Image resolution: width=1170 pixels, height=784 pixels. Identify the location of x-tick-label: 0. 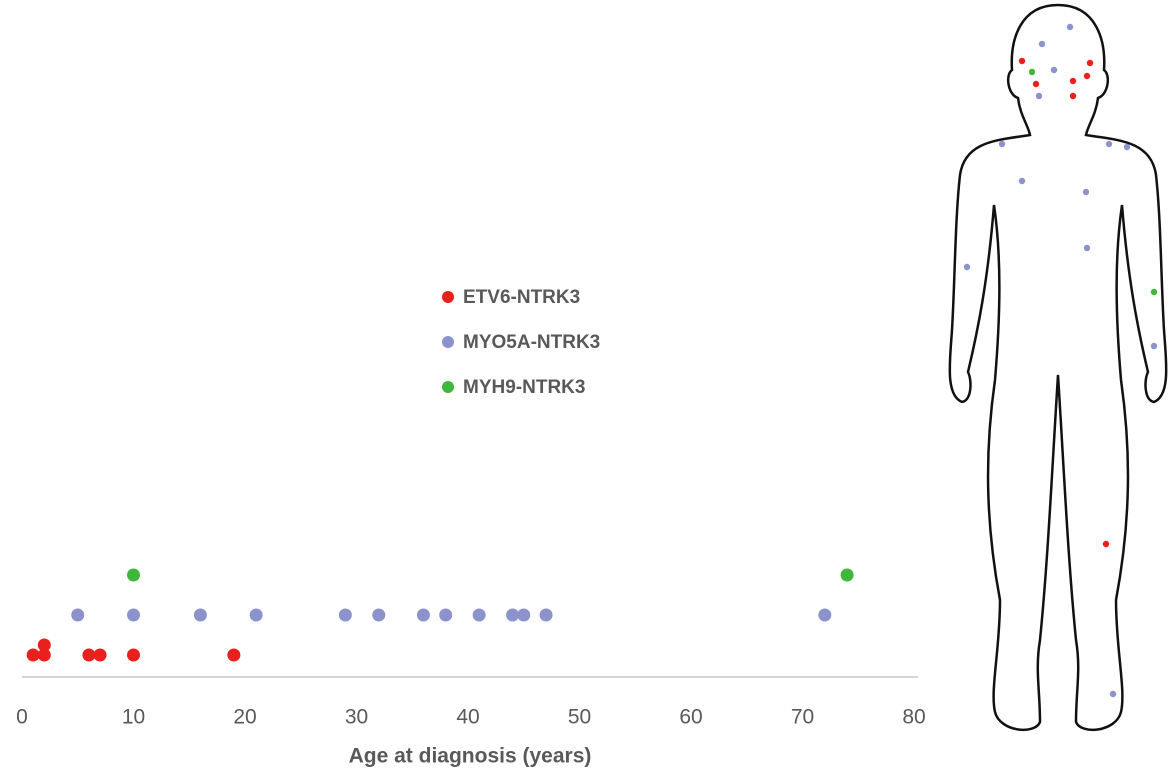
(22, 717).